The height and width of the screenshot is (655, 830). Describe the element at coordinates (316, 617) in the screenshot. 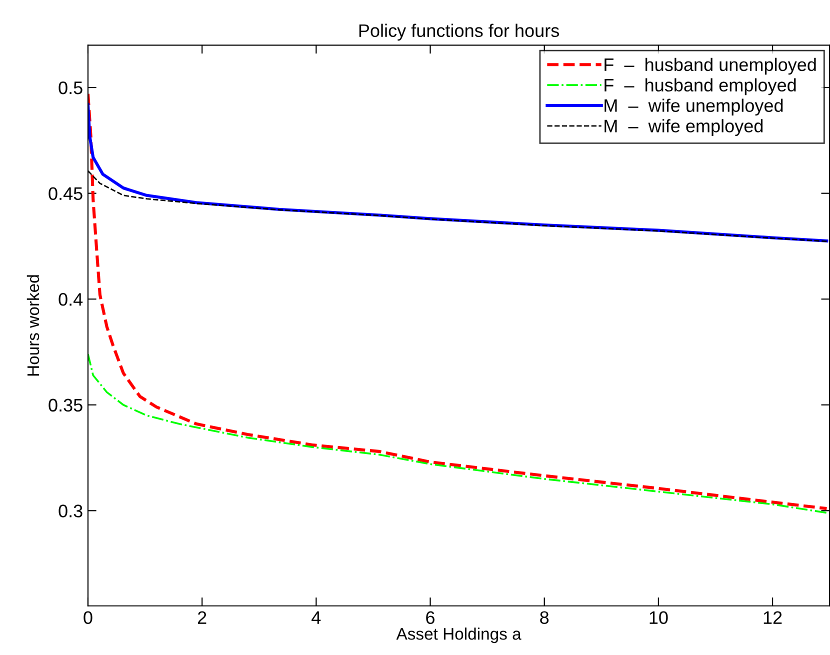

I see `x-tick-label: 4` at that location.